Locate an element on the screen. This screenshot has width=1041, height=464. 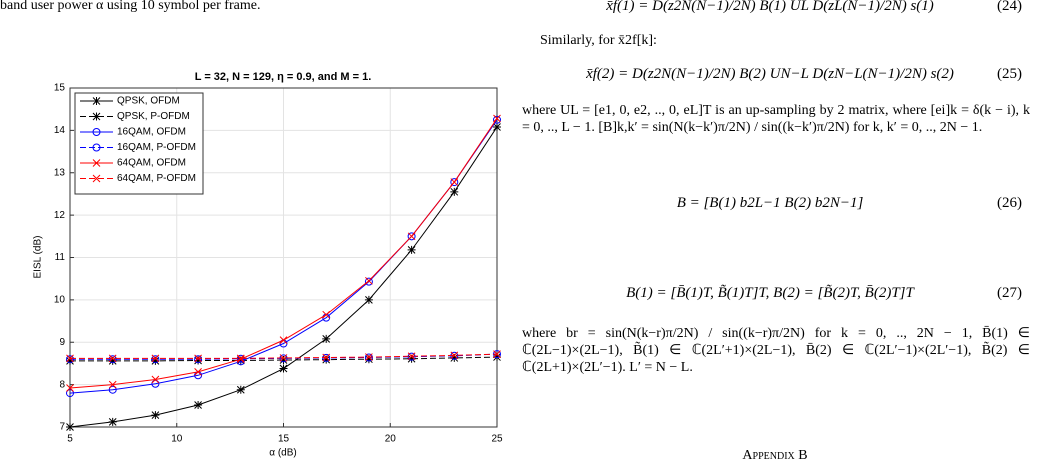
y-axis-label: EISL (dB) is located at coordinates (38, 257).